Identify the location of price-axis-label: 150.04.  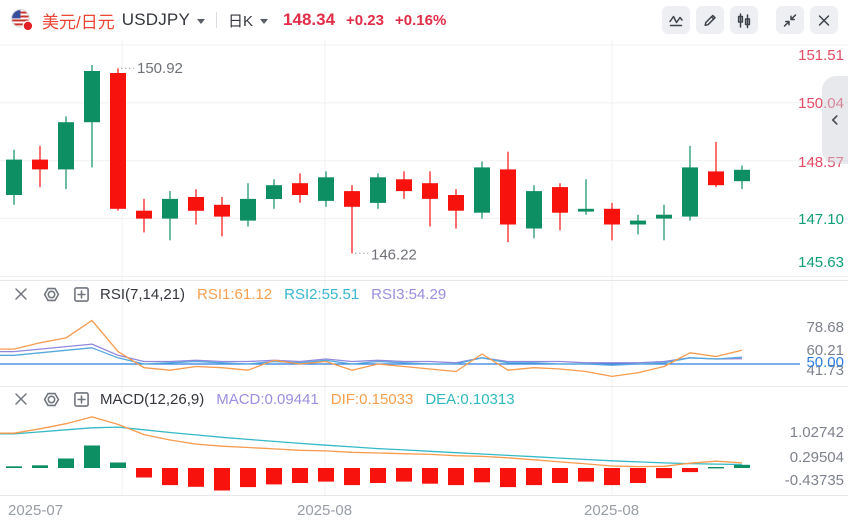
(821, 103).